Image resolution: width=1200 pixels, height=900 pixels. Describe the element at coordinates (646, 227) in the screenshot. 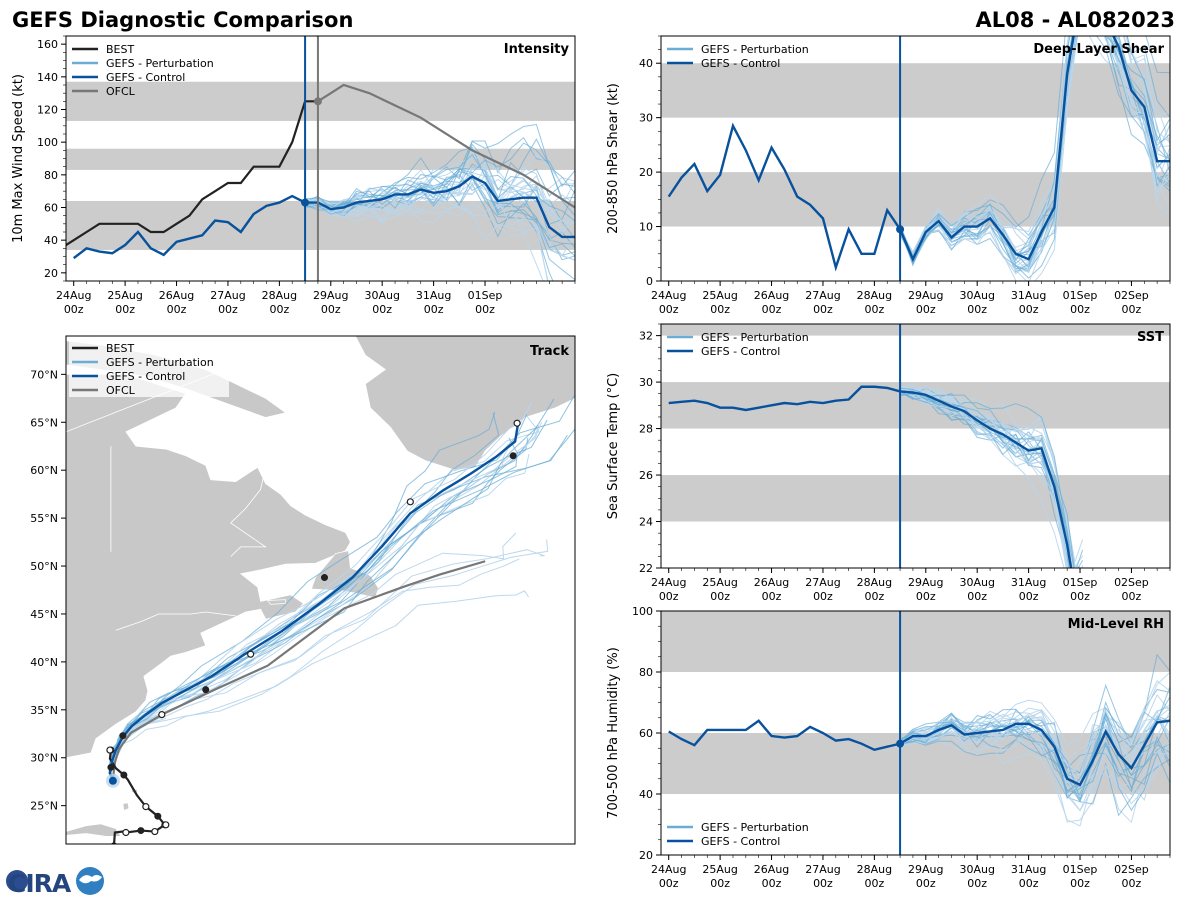

I see `shear-ytick-label: 10` at that location.